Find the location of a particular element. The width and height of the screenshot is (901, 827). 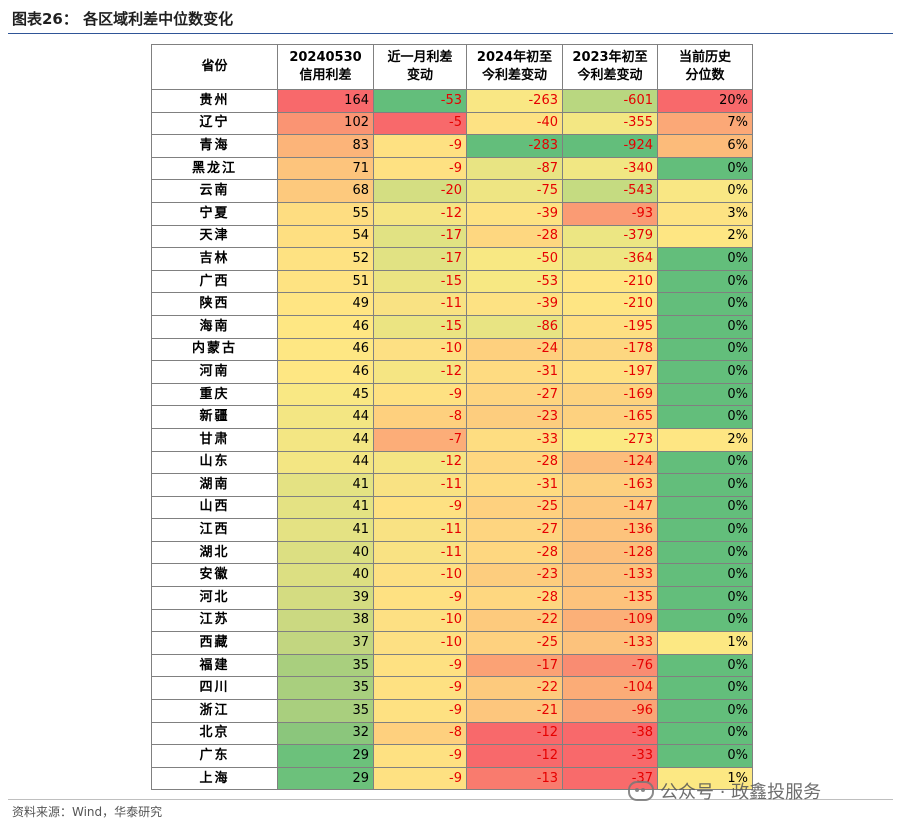

pct-cell: 2% is located at coordinates (705, 439).